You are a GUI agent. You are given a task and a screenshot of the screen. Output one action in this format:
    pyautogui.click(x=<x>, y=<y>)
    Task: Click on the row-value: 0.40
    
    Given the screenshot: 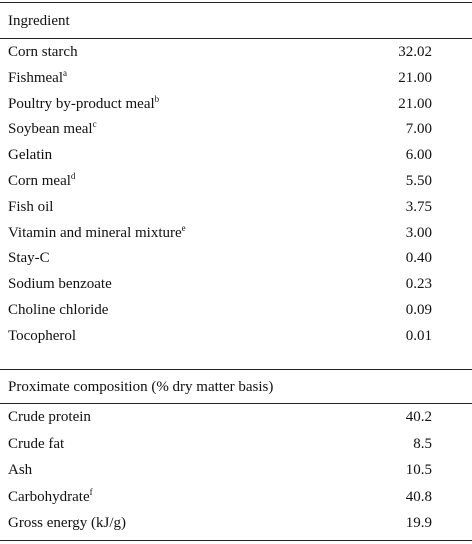 What is the action you would take?
    pyautogui.click(x=418, y=258)
    